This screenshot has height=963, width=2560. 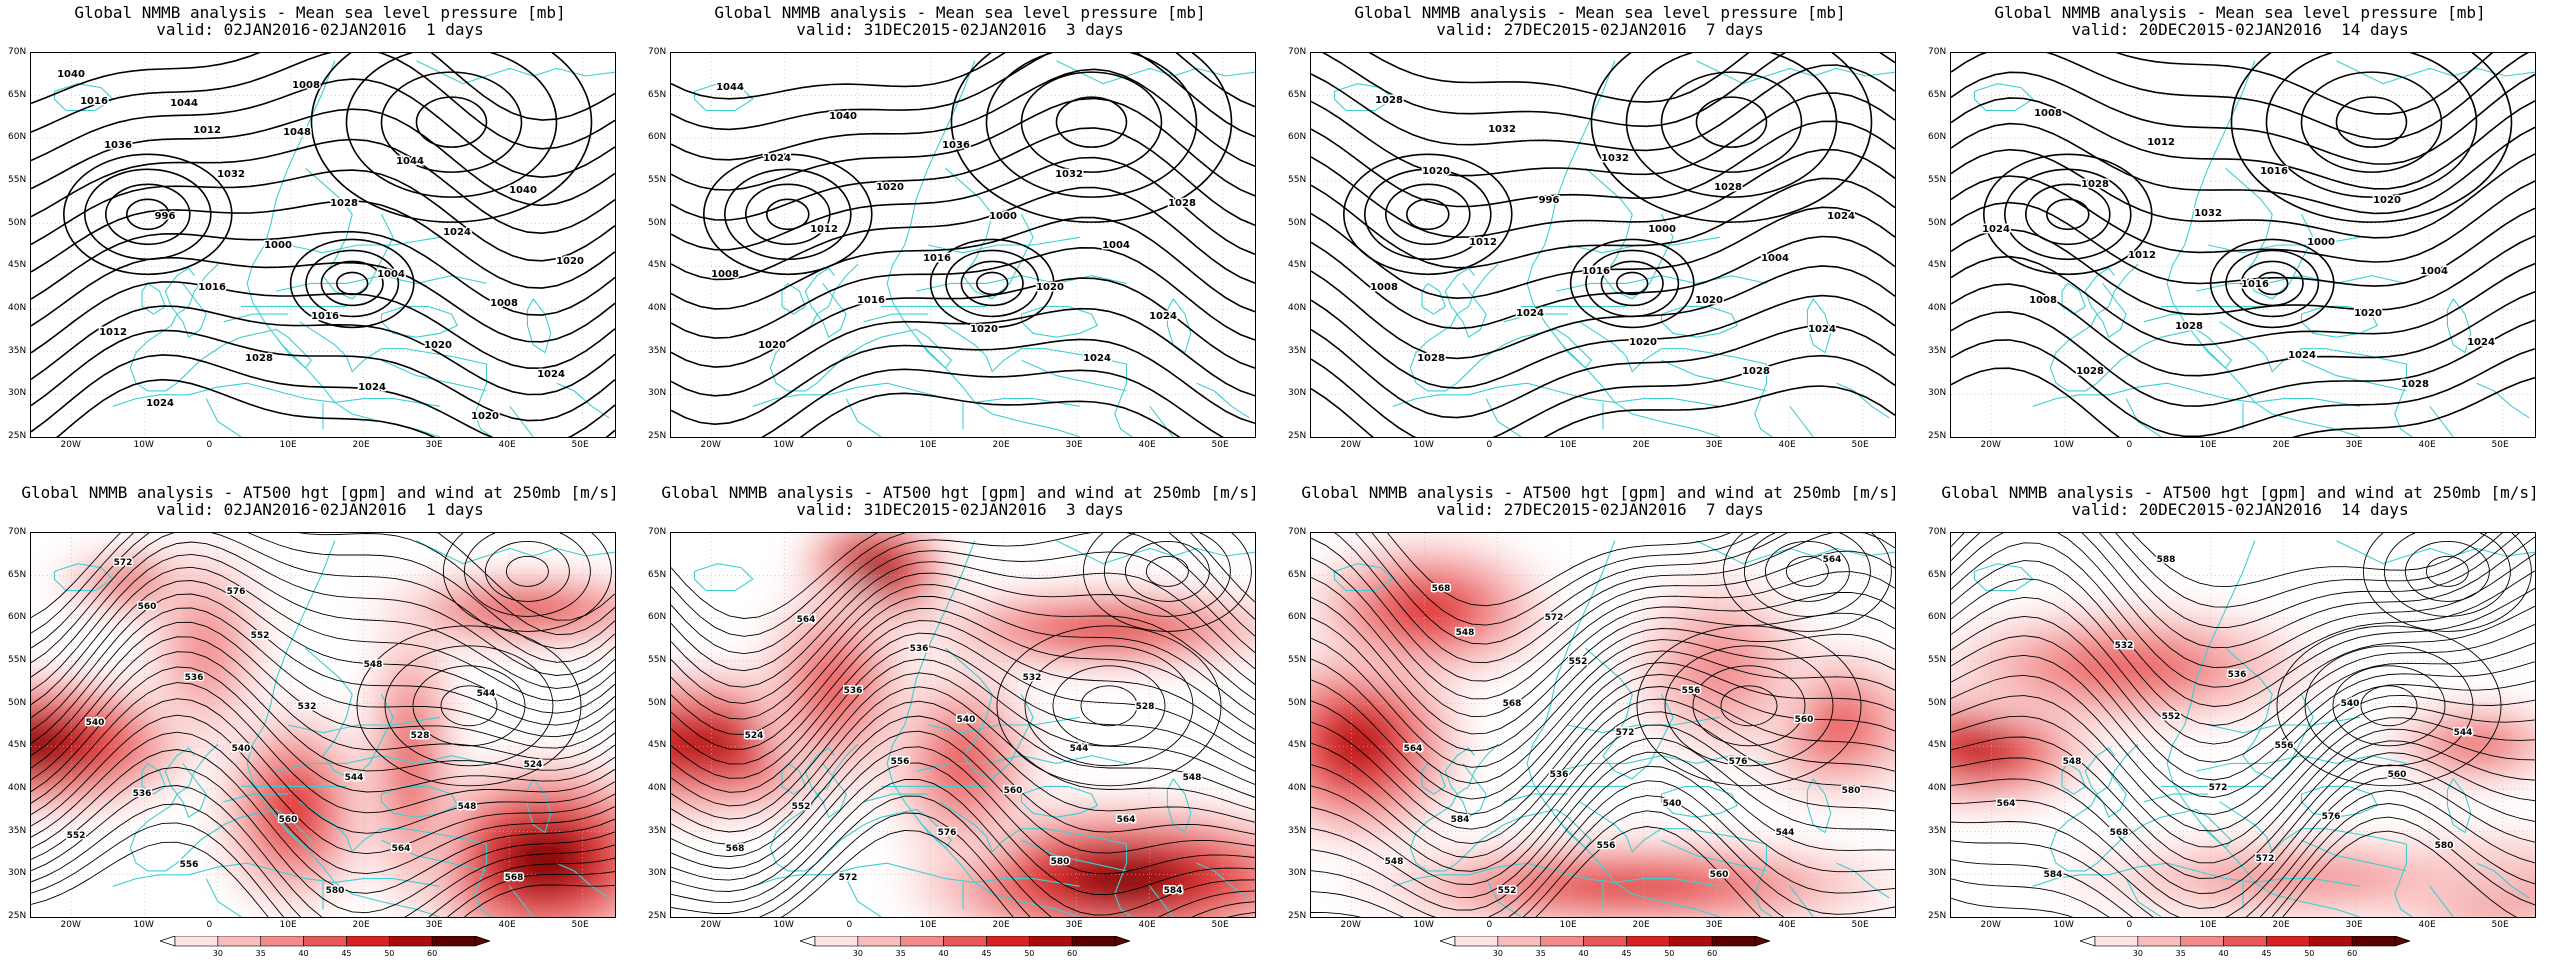 I want to click on longitude-tick-label: 10E, so click(x=2208, y=445).